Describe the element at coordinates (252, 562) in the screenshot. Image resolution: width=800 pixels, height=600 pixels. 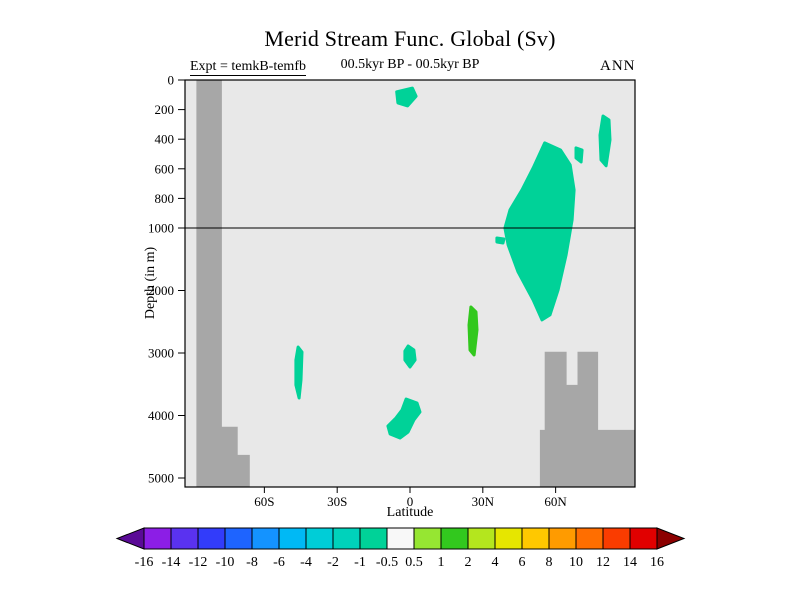
I see `colorbar-tick-label: -8` at that location.